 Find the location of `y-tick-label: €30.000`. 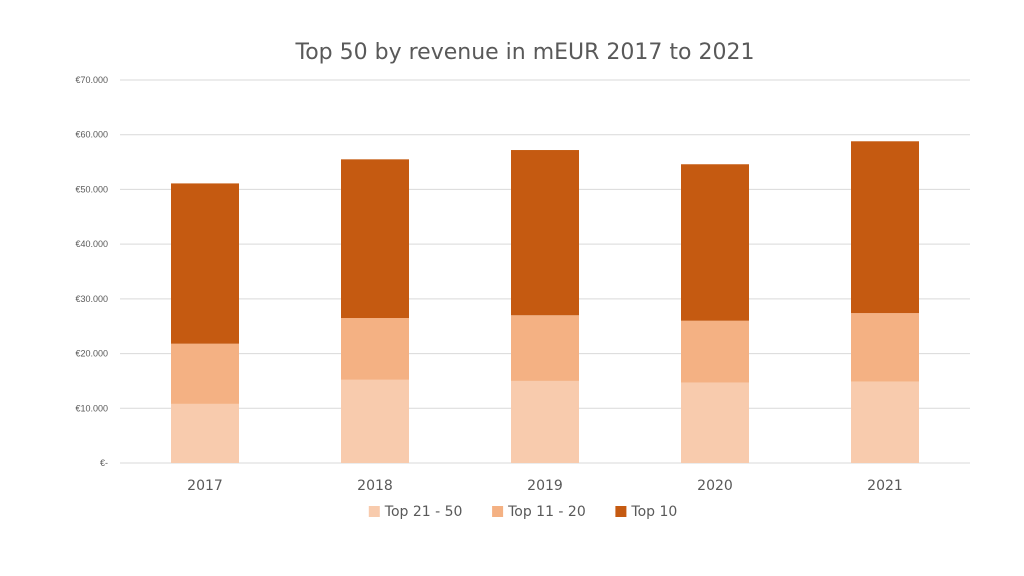

y-tick-label: €30.000 is located at coordinates (91, 299).